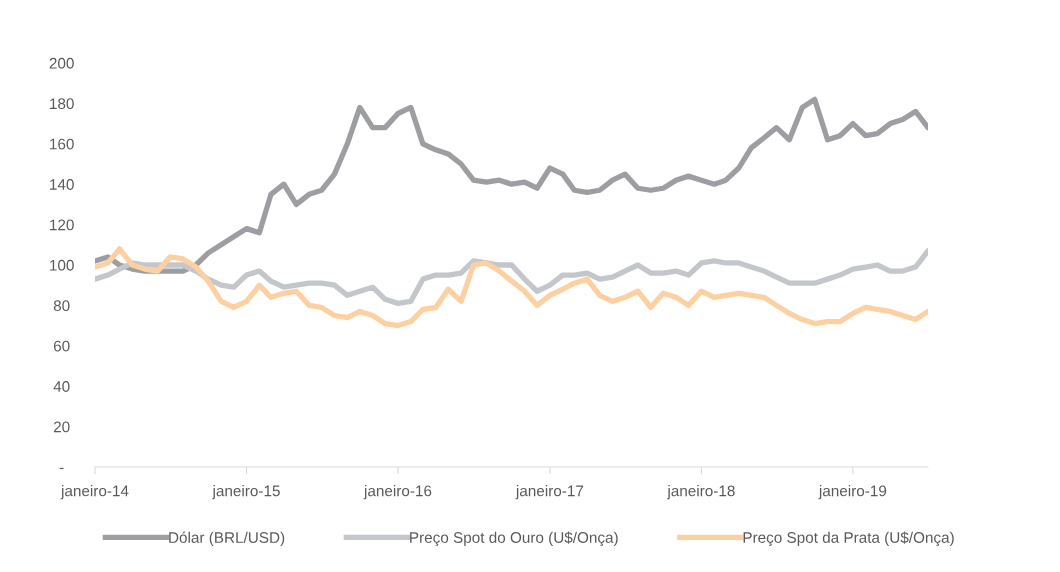 The height and width of the screenshot is (572, 1060). I want to click on x-tick-label: janeiro-17, so click(549, 492).